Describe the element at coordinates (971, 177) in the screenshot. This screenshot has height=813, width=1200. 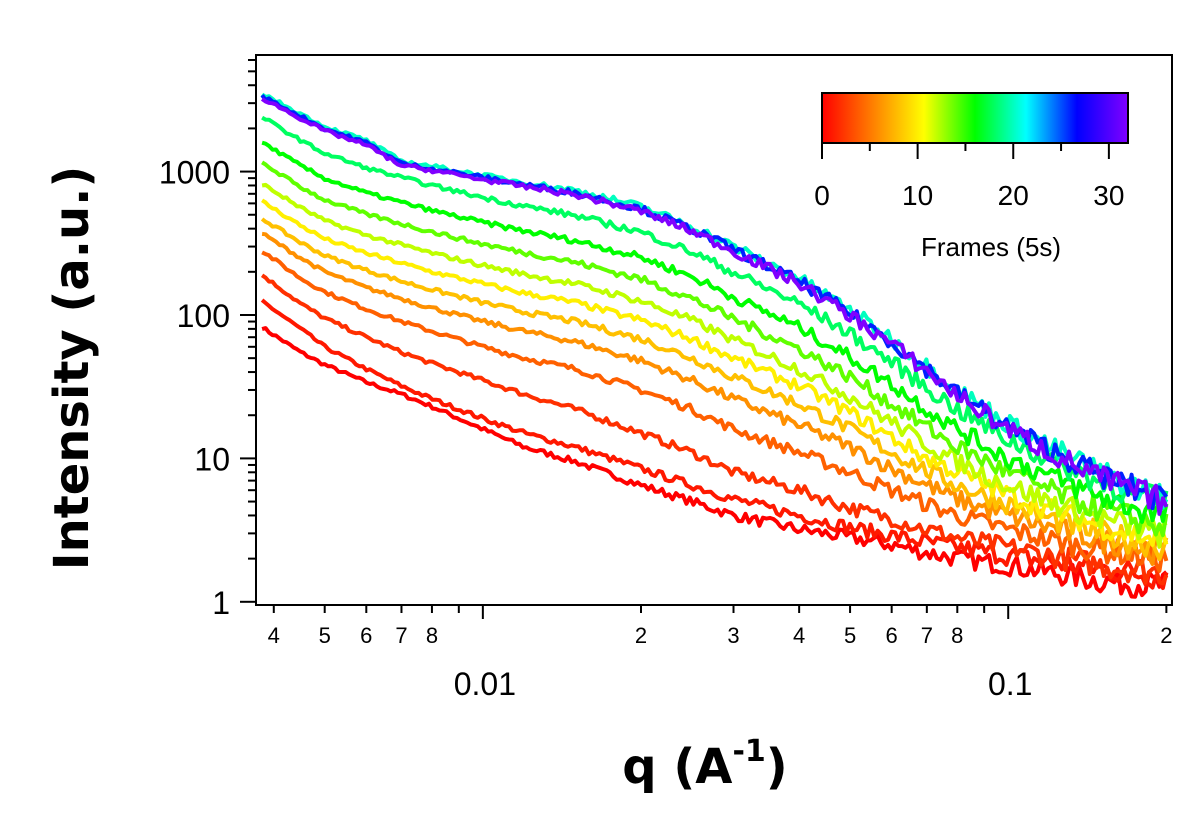
I see `colorbar-legend: 0 10 20 30 Frames (5s)` at that location.